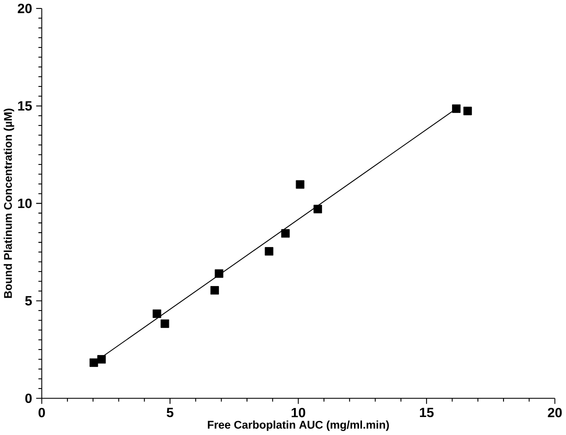  What do you see at coordinates (427, 413) in the screenshot?
I see `x-tick-label: 15` at bounding box center [427, 413].